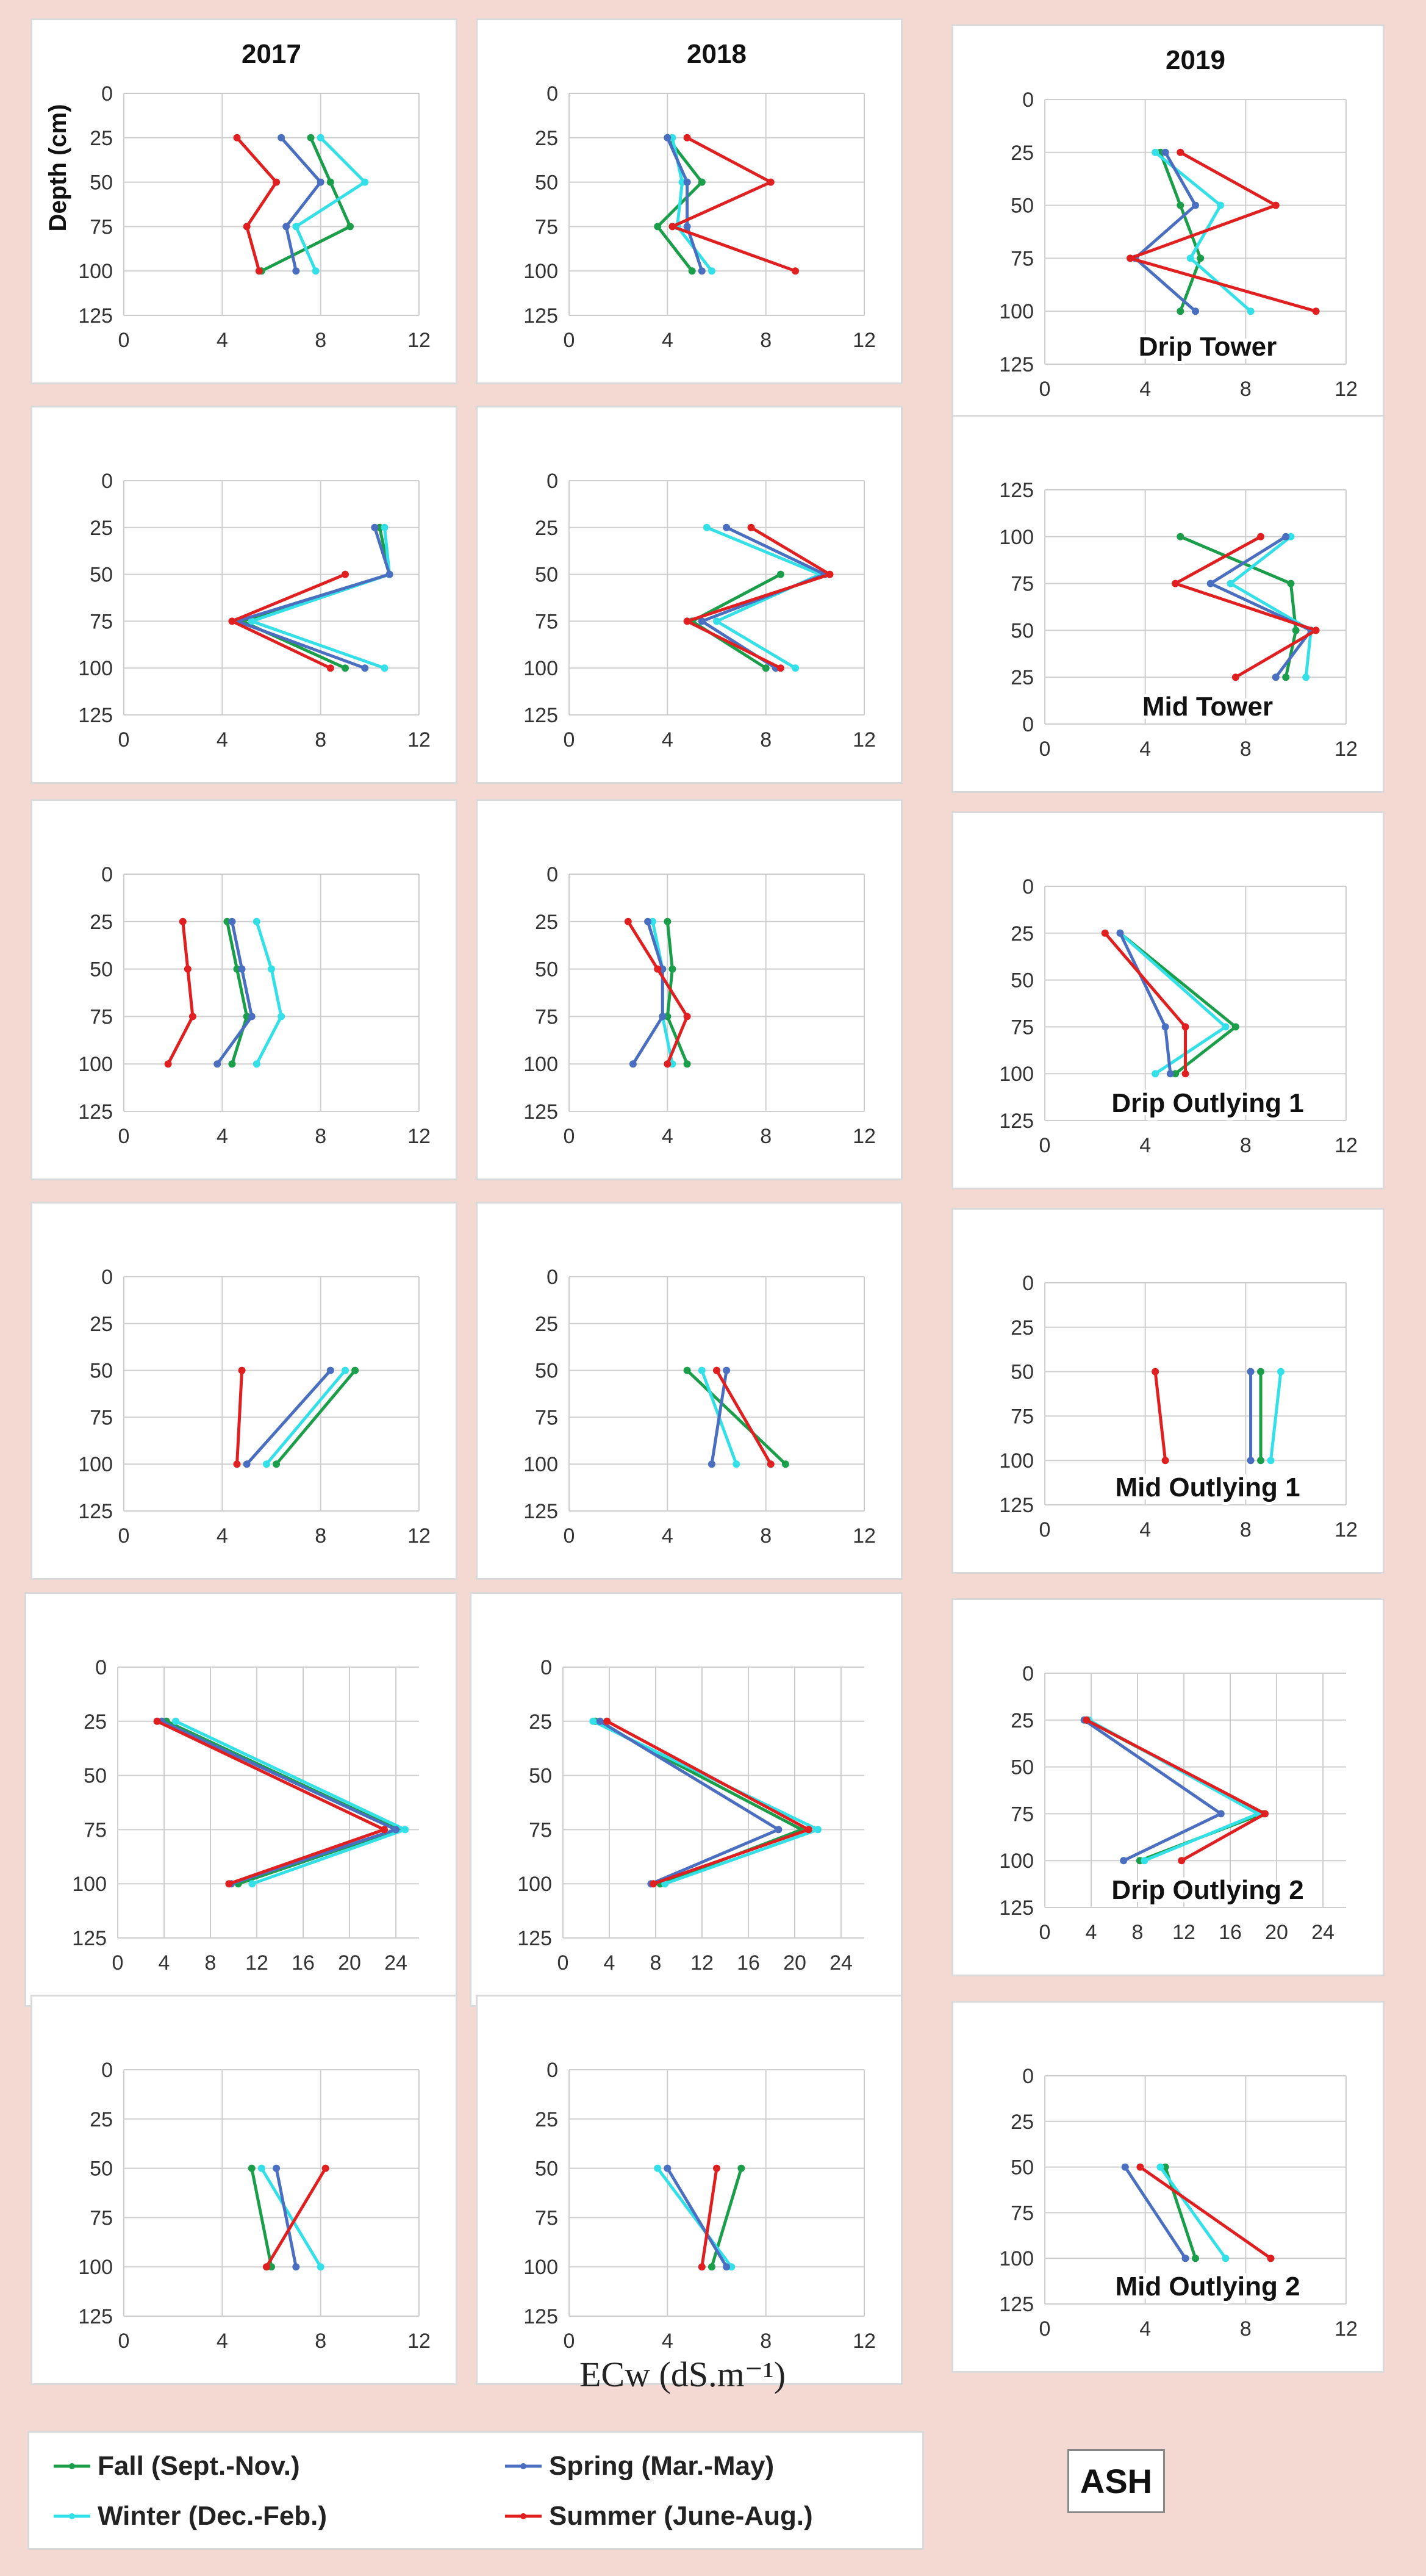 This screenshot has height=2576, width=1426. Describe the element at coordinates (1208, 347) in the screenshot. I see `site-annotation: Drip Tower` at that location.